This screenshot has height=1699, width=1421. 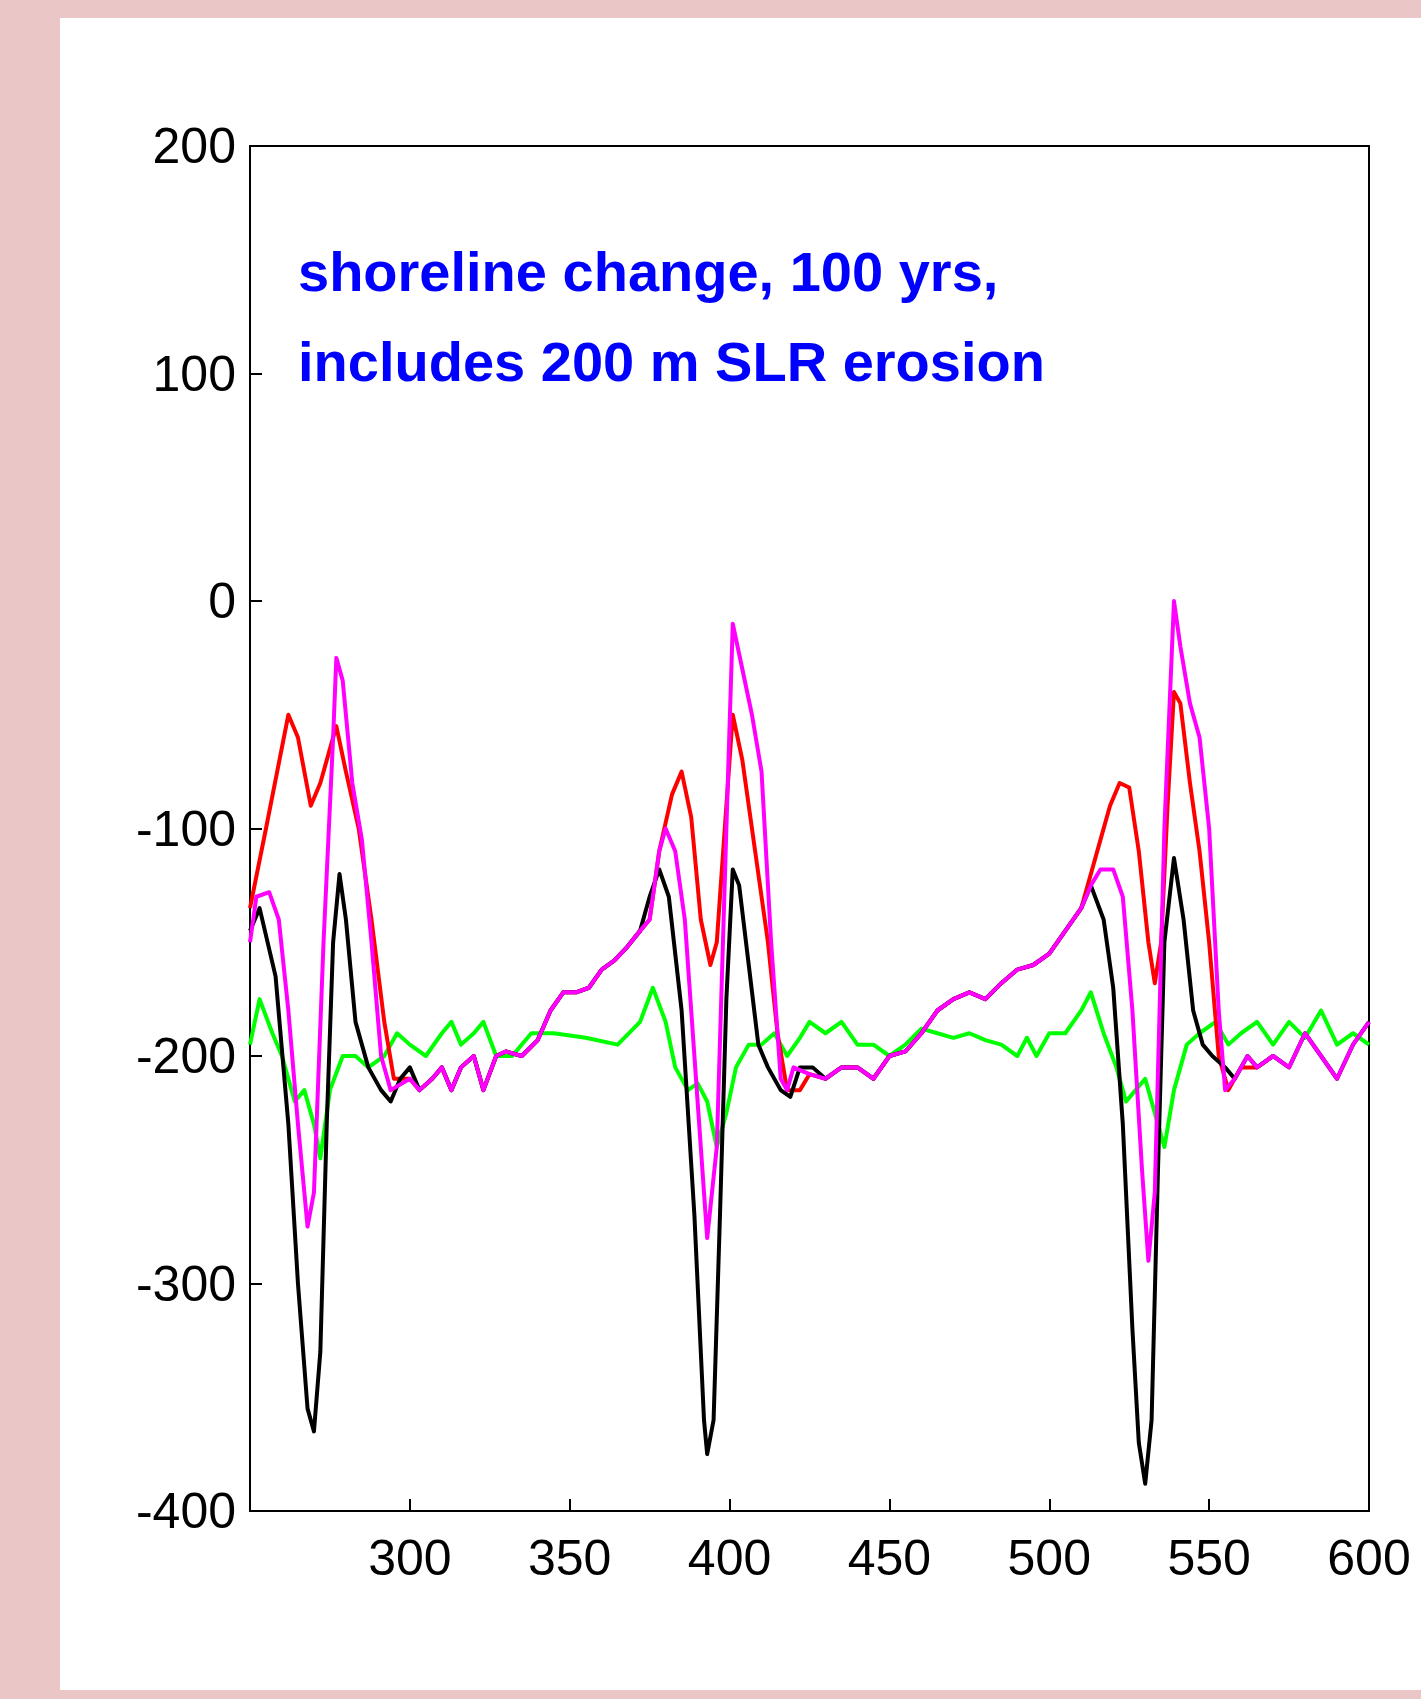 What do you see at coordinates (1049, 1558) in the screenshot?
I see `x-tick-label: 500` at bounding box center [1049, 1558].